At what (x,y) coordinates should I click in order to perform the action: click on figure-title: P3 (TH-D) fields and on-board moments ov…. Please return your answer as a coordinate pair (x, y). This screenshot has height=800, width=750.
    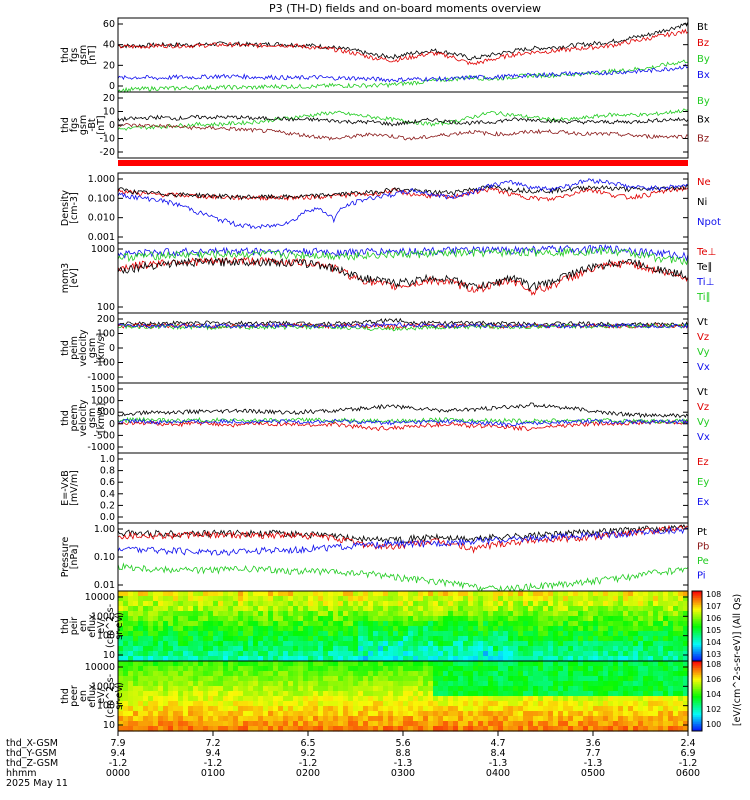
    Looking at the image, I should click on (405, 8).